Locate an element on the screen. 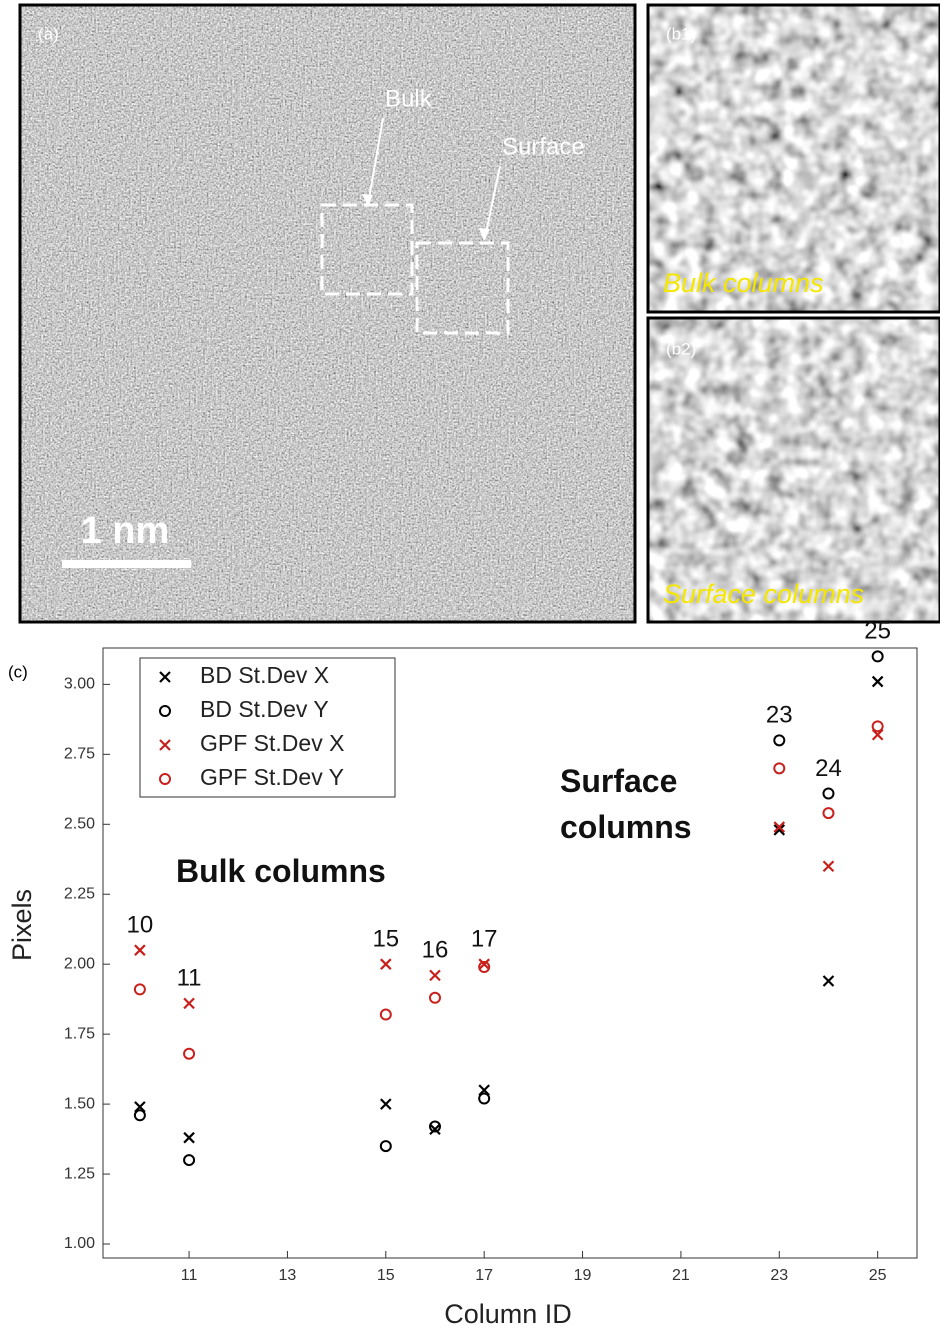 The height and width of the screenshot is (1333, 940). y-tick-label: 3.00 is located at coordinates (79, 684).